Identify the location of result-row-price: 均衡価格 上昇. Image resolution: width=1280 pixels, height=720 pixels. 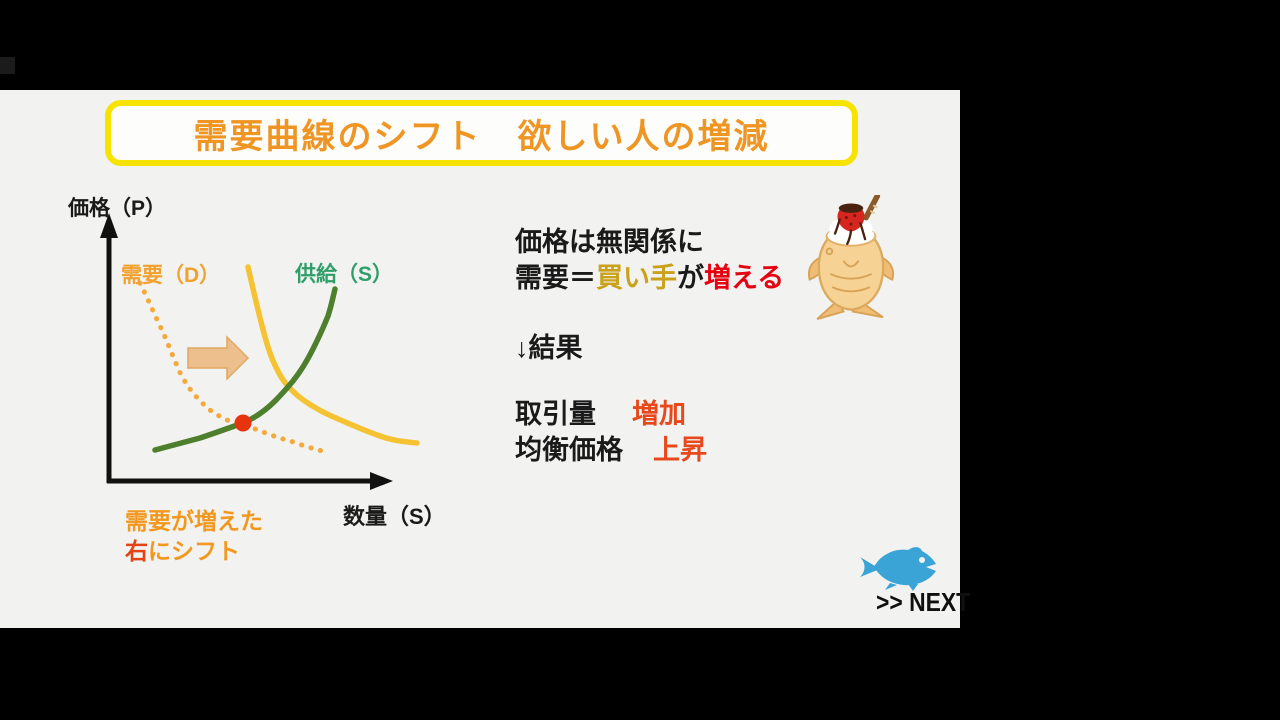
(611, 447).